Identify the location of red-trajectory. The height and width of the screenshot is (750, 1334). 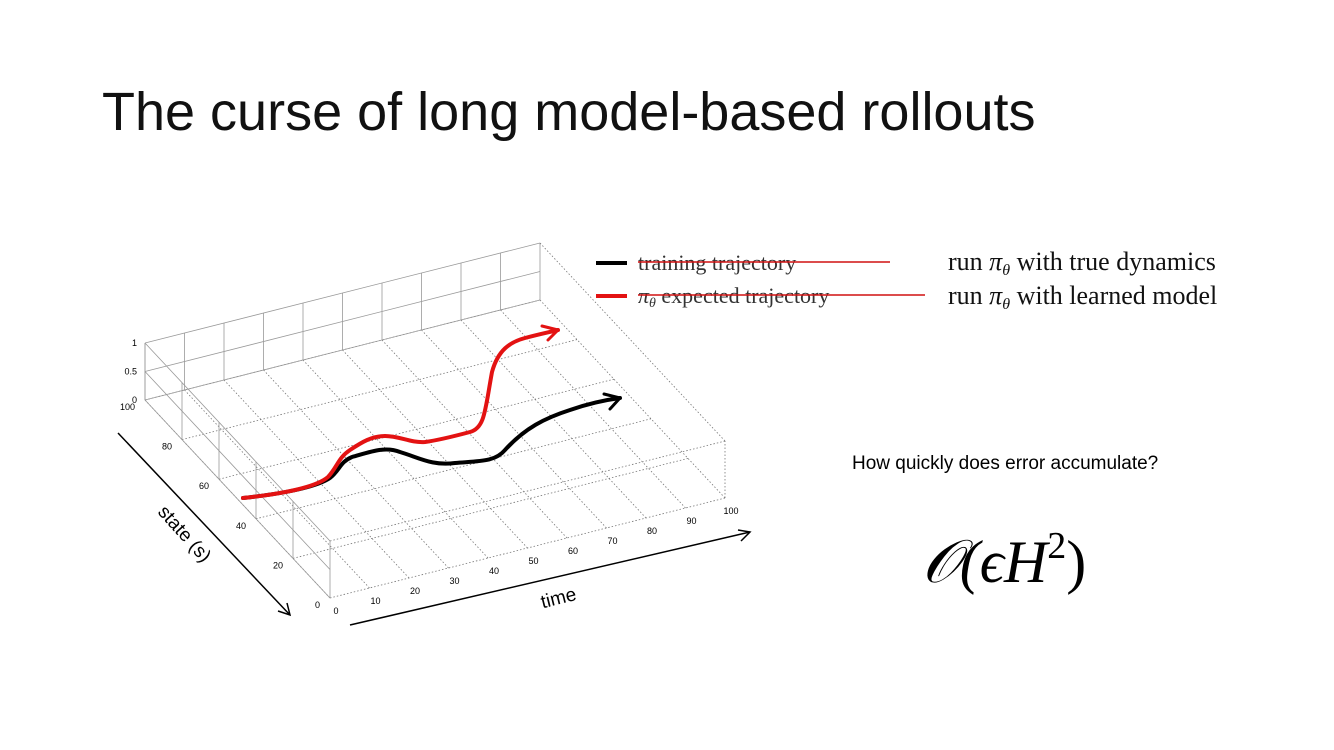
(400, 414).